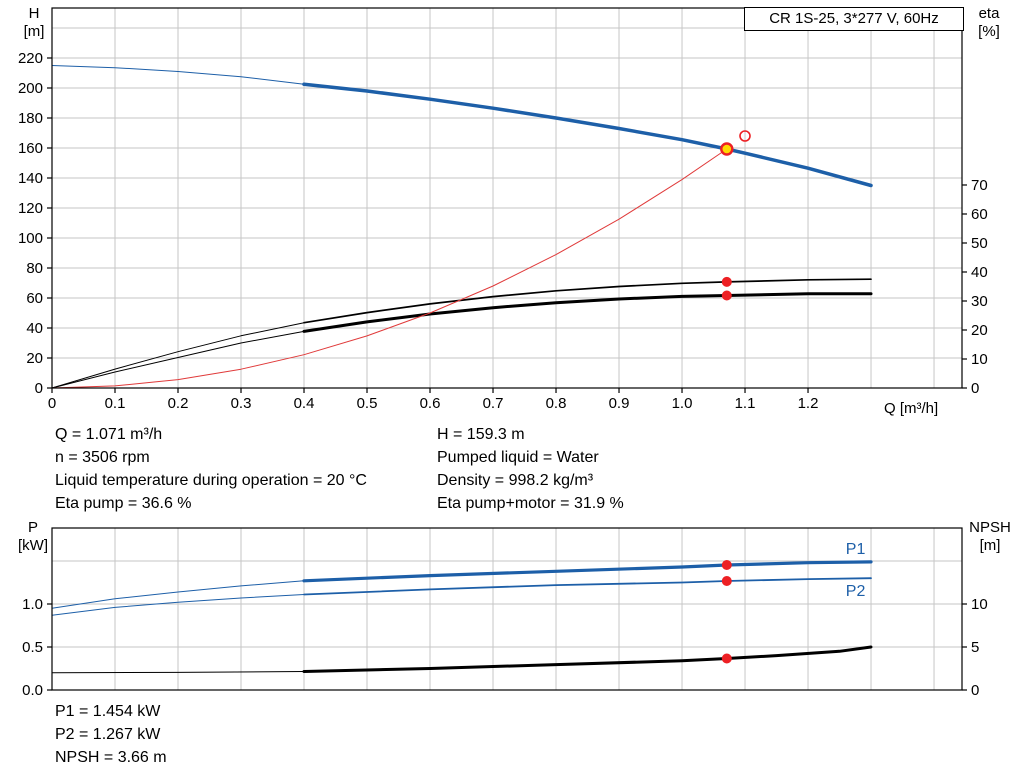  I want to click on x-tick-label: 1.2, so click(808, 403).